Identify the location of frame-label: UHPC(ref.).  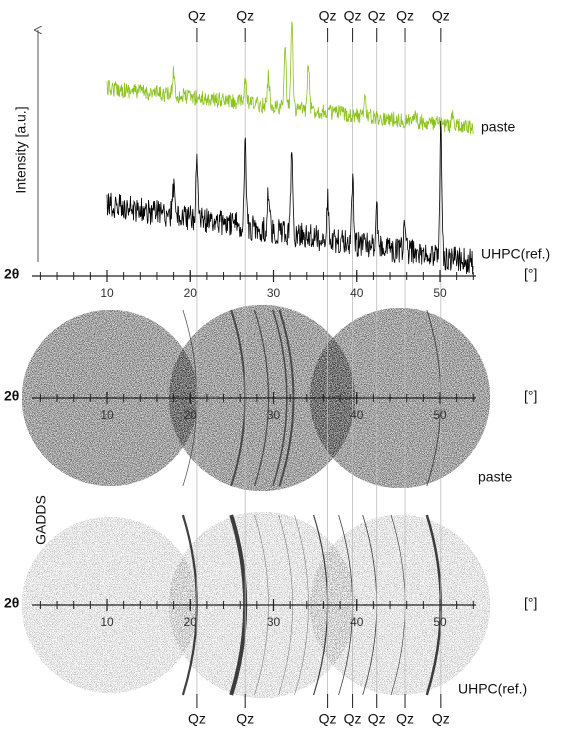
(492, 689).